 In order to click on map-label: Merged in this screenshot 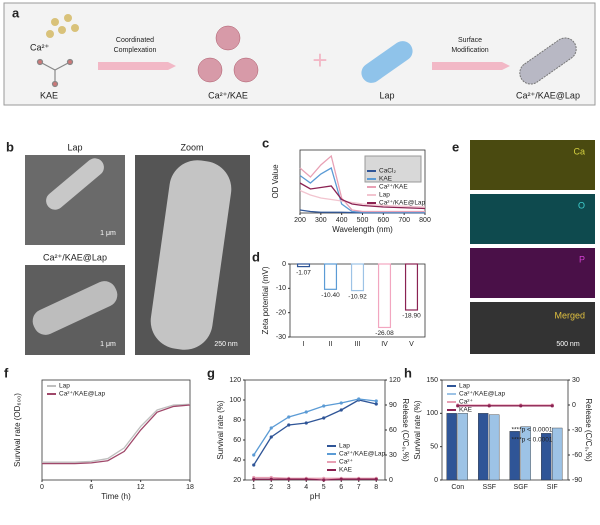, I will do `click(569, 315)`.